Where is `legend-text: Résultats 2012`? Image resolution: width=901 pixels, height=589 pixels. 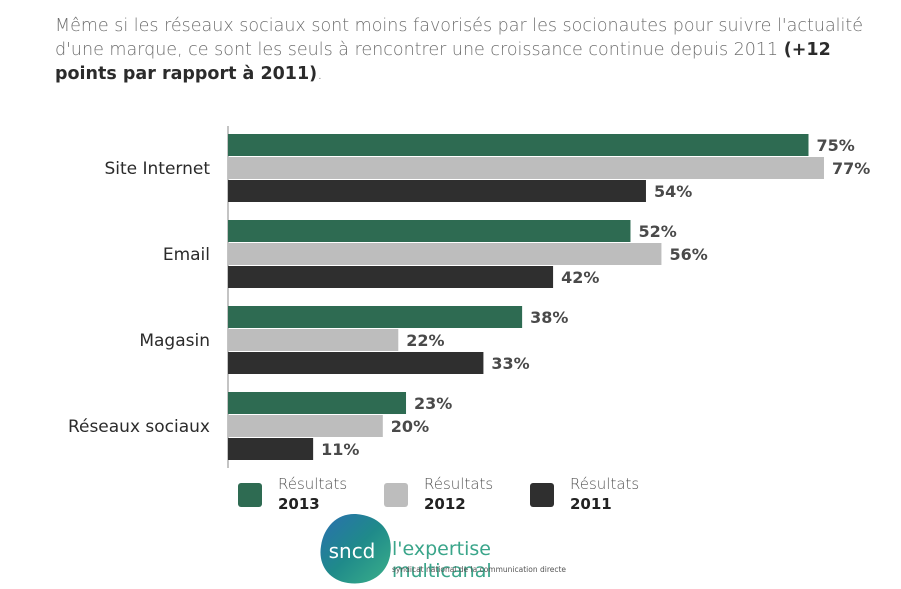
legend-text: Résultats 2012 is located at coordinates (458, 494).